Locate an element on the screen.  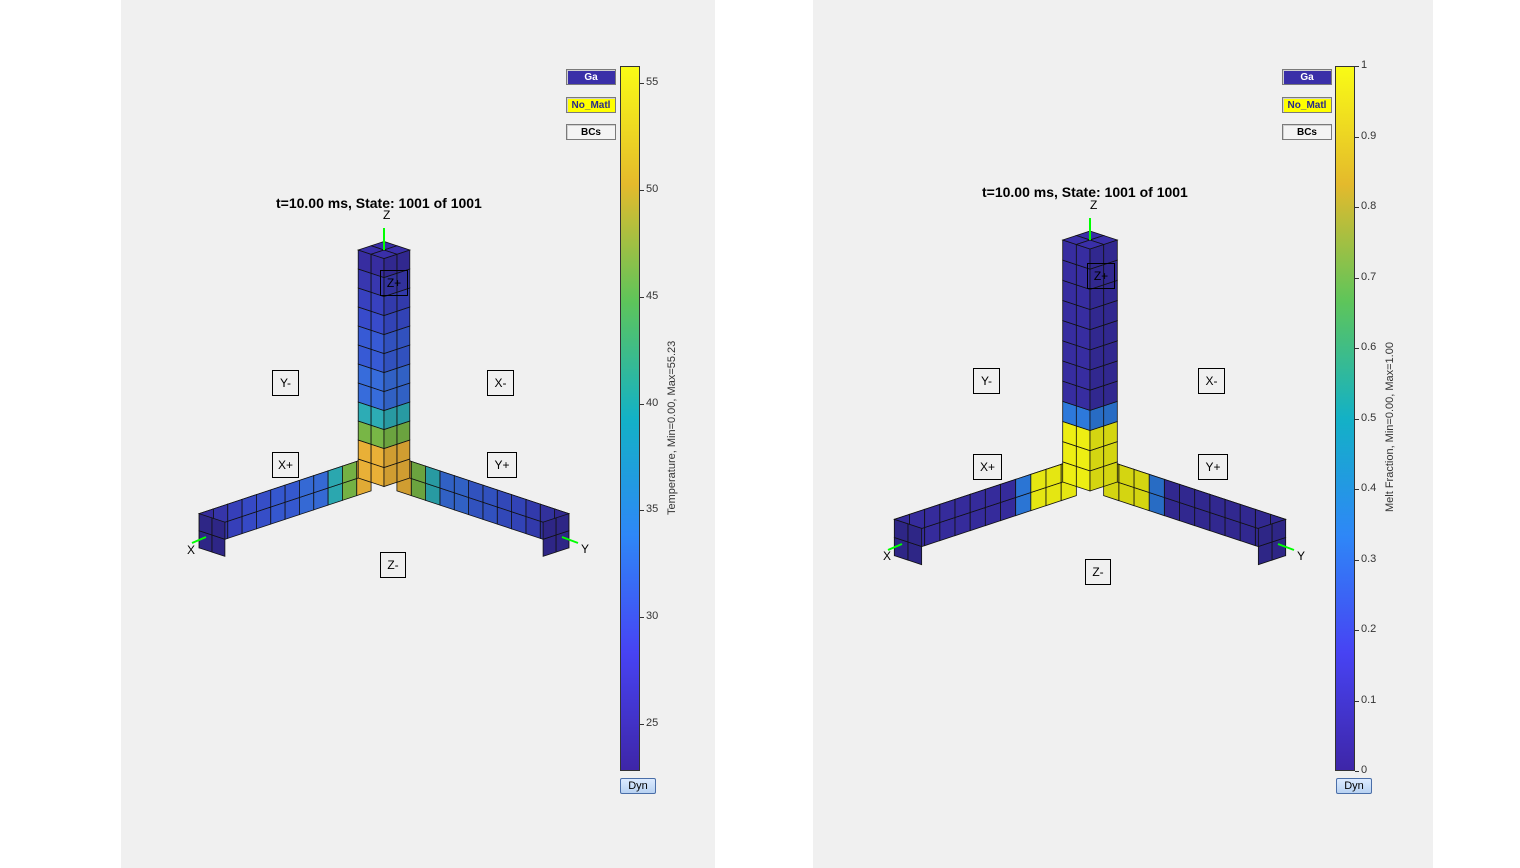
colorbar-tick-label: 0.4 is located at coordinates (1369, 488).